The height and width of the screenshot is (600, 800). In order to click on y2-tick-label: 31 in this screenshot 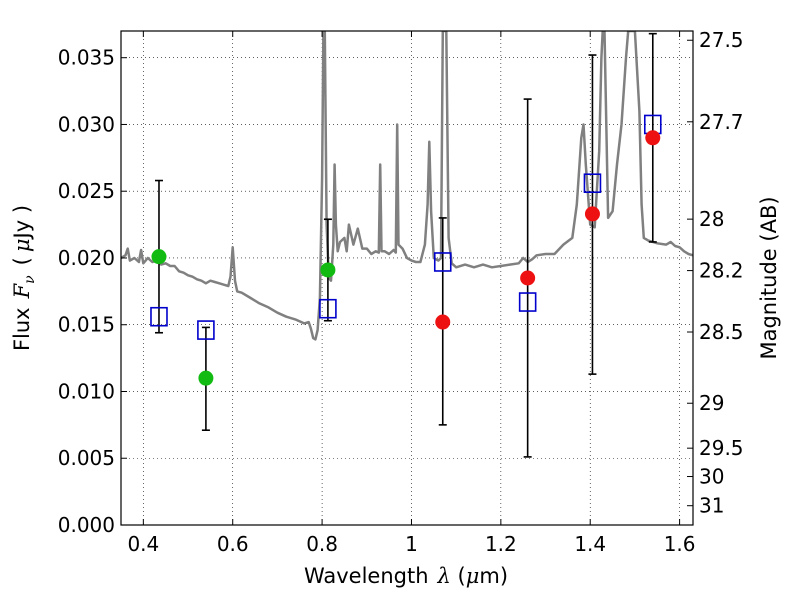, I will do `click(711, 506)`.